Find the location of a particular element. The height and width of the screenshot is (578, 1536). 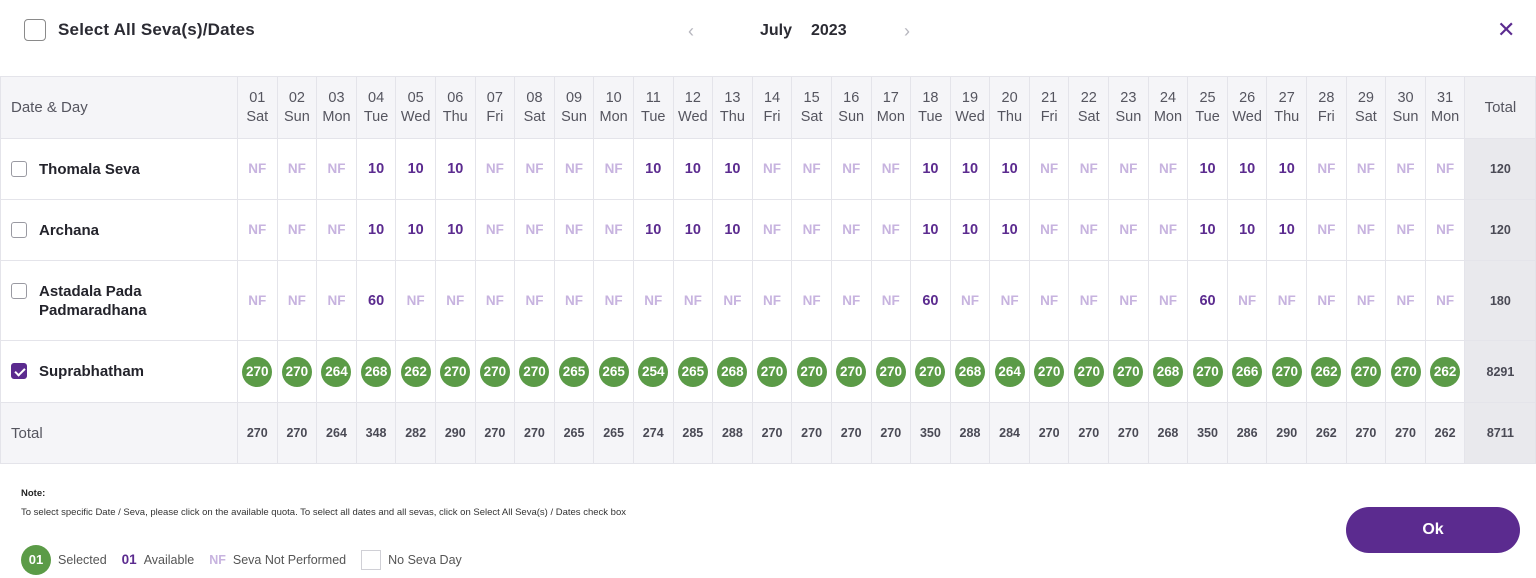

date-column-header: 11 Tue is located at coordinates (653, 107).